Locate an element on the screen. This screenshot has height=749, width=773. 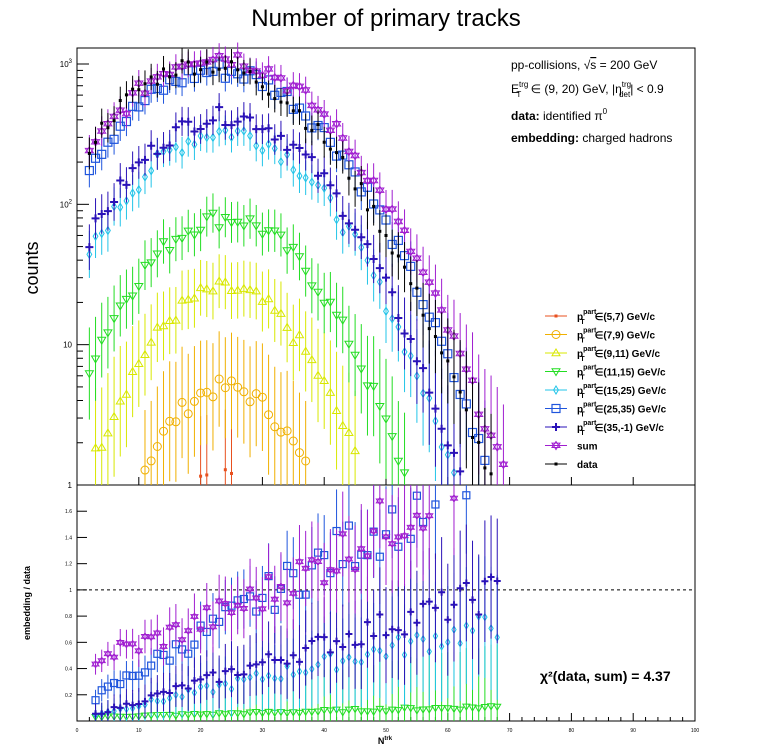
annotation-trigger: Etrg T ∈ (9, 20) GeV, |ηtrg det| < 0.9 is located at coordinates (587, 89).